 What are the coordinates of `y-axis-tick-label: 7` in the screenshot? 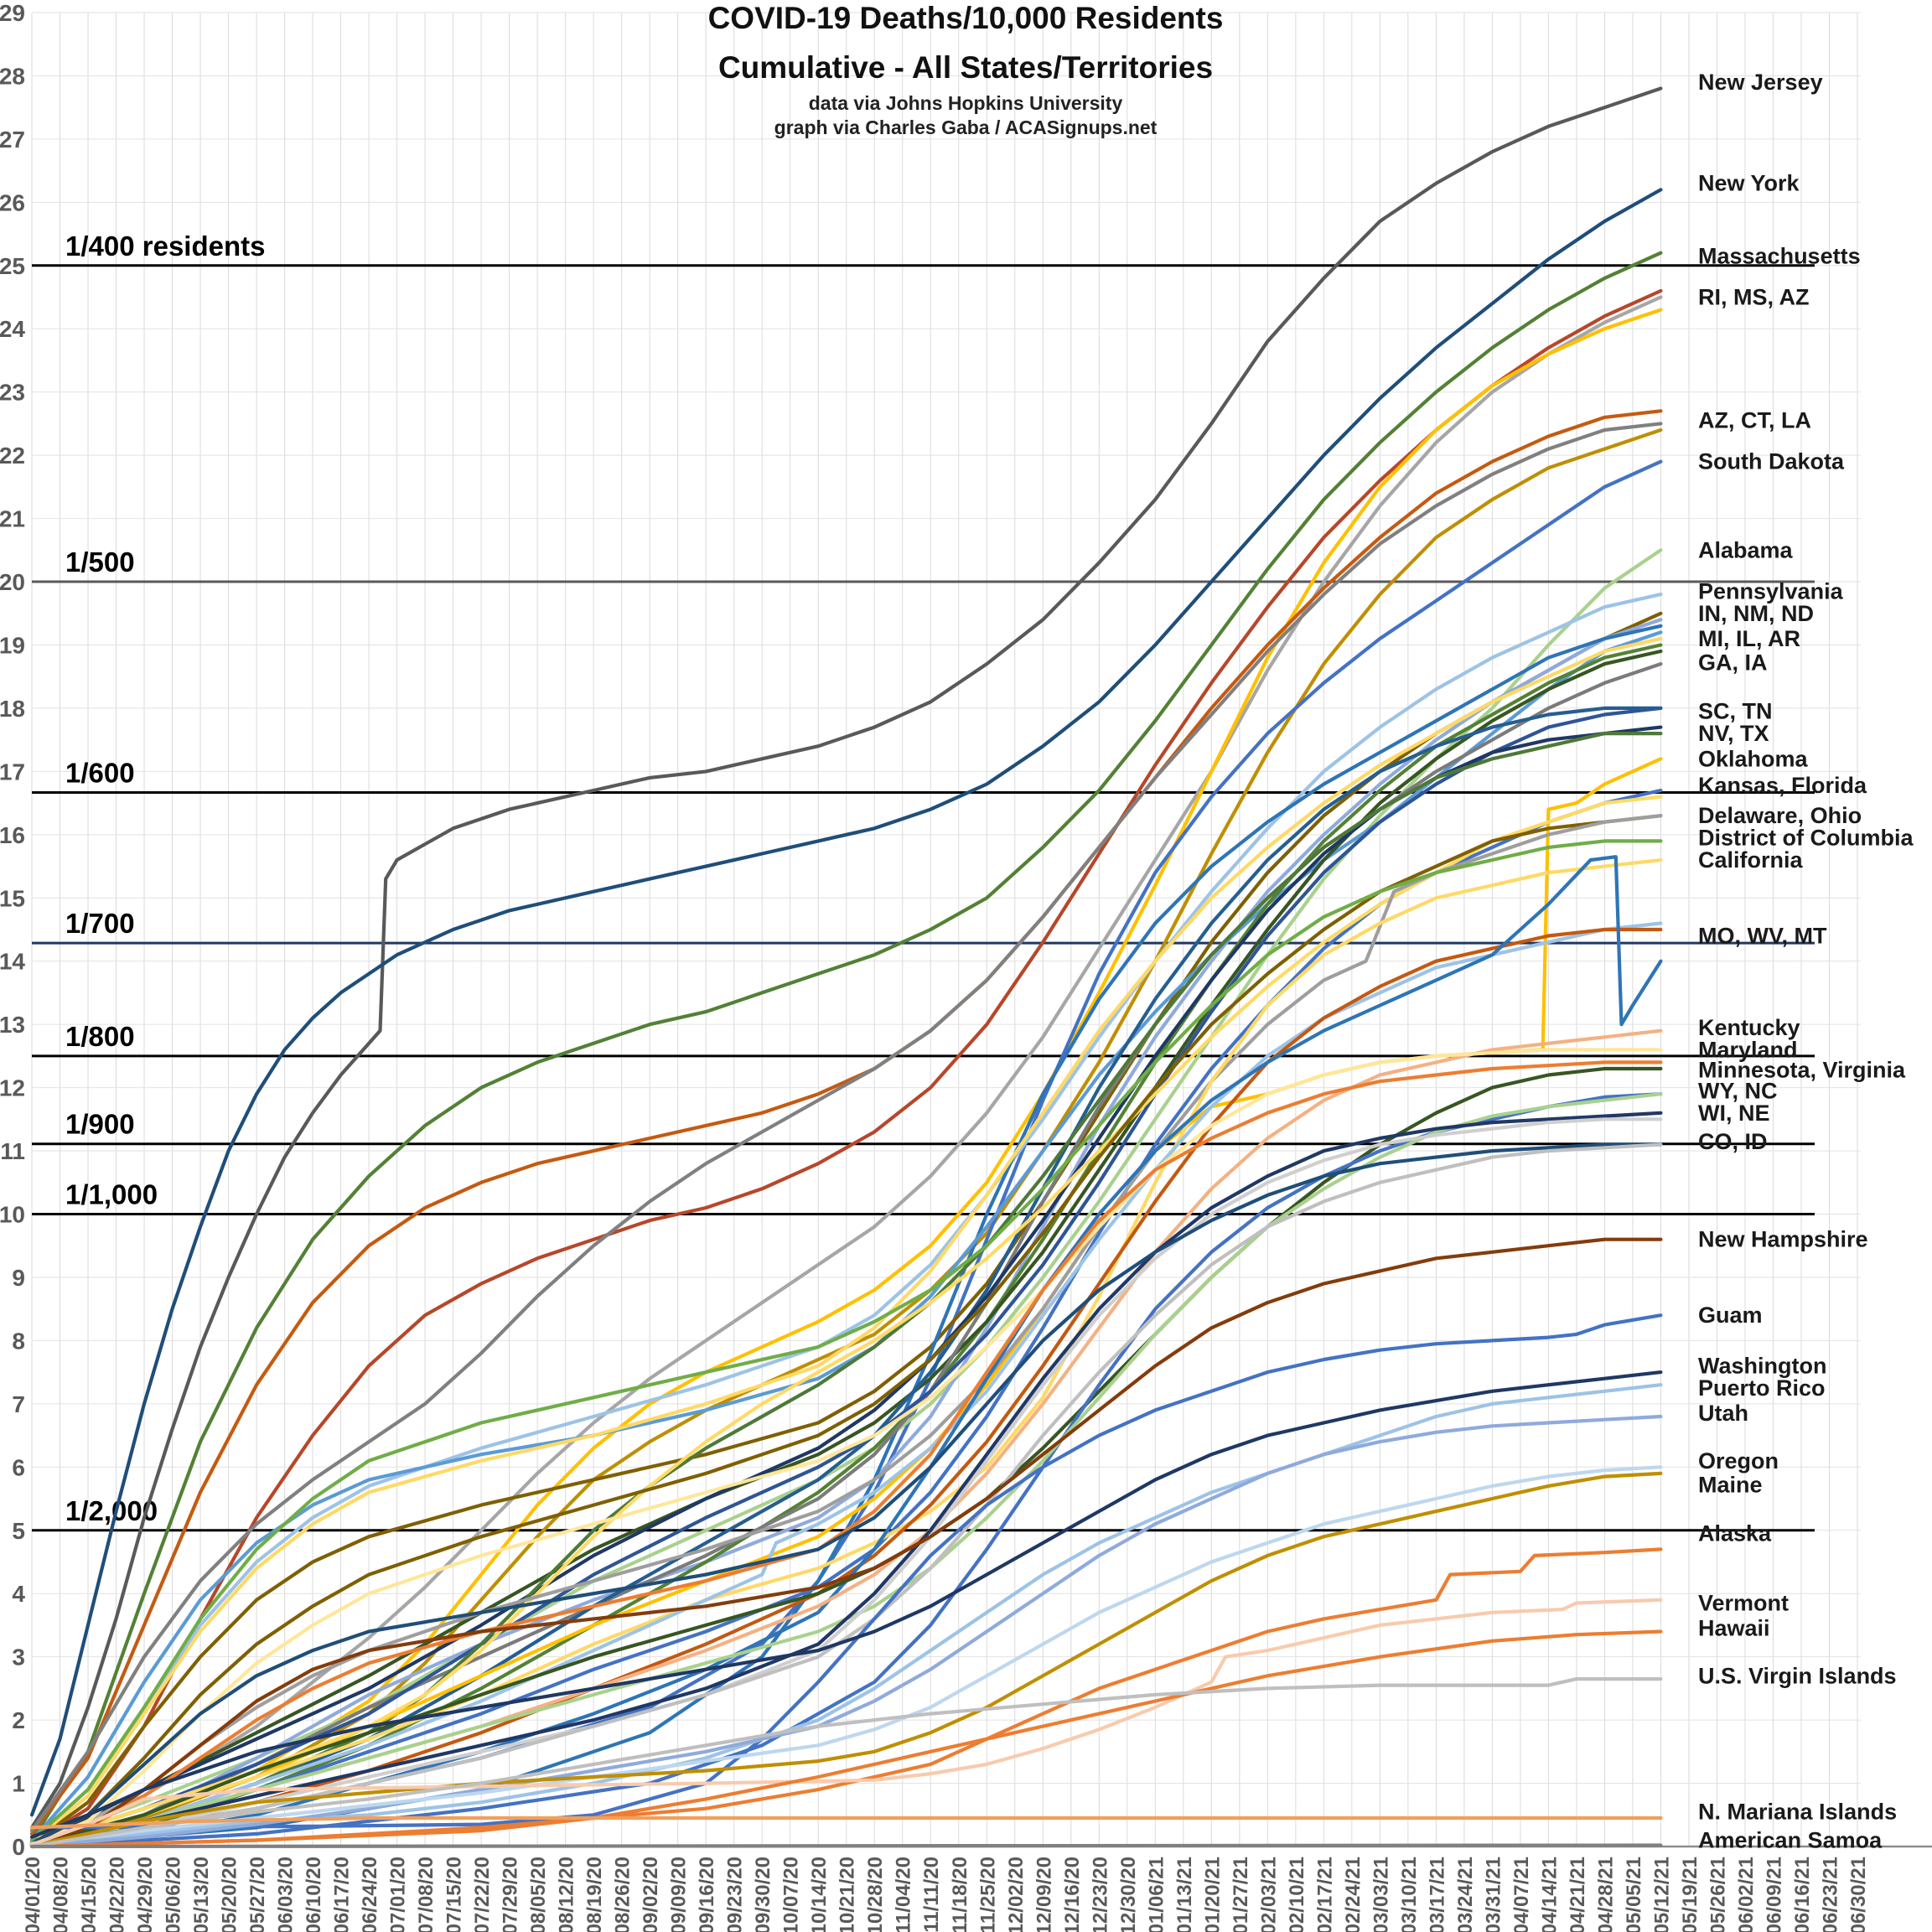 It's located at (18, 1404).